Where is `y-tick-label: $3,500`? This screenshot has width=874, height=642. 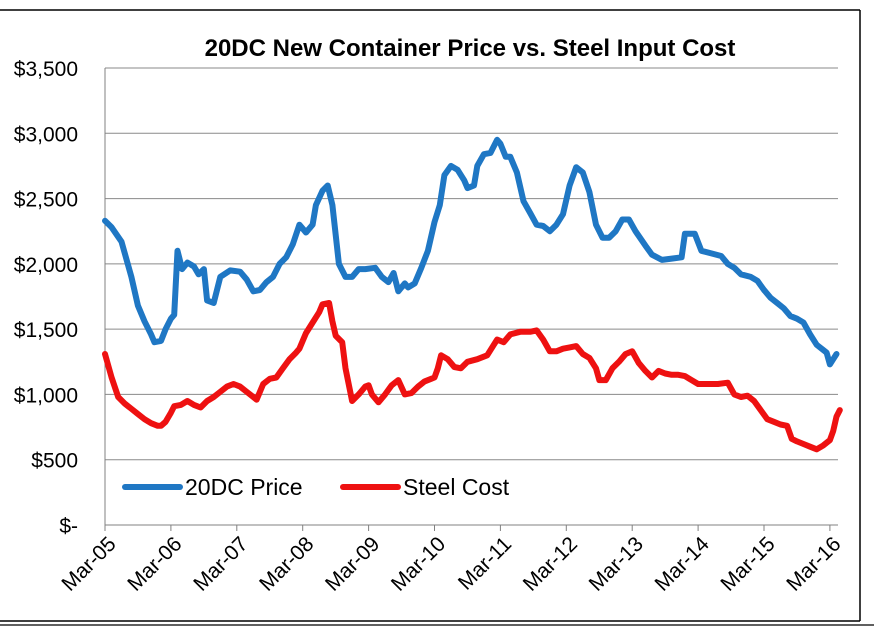
y-tick-label: $3,500 is located at coordinates (46, 69).